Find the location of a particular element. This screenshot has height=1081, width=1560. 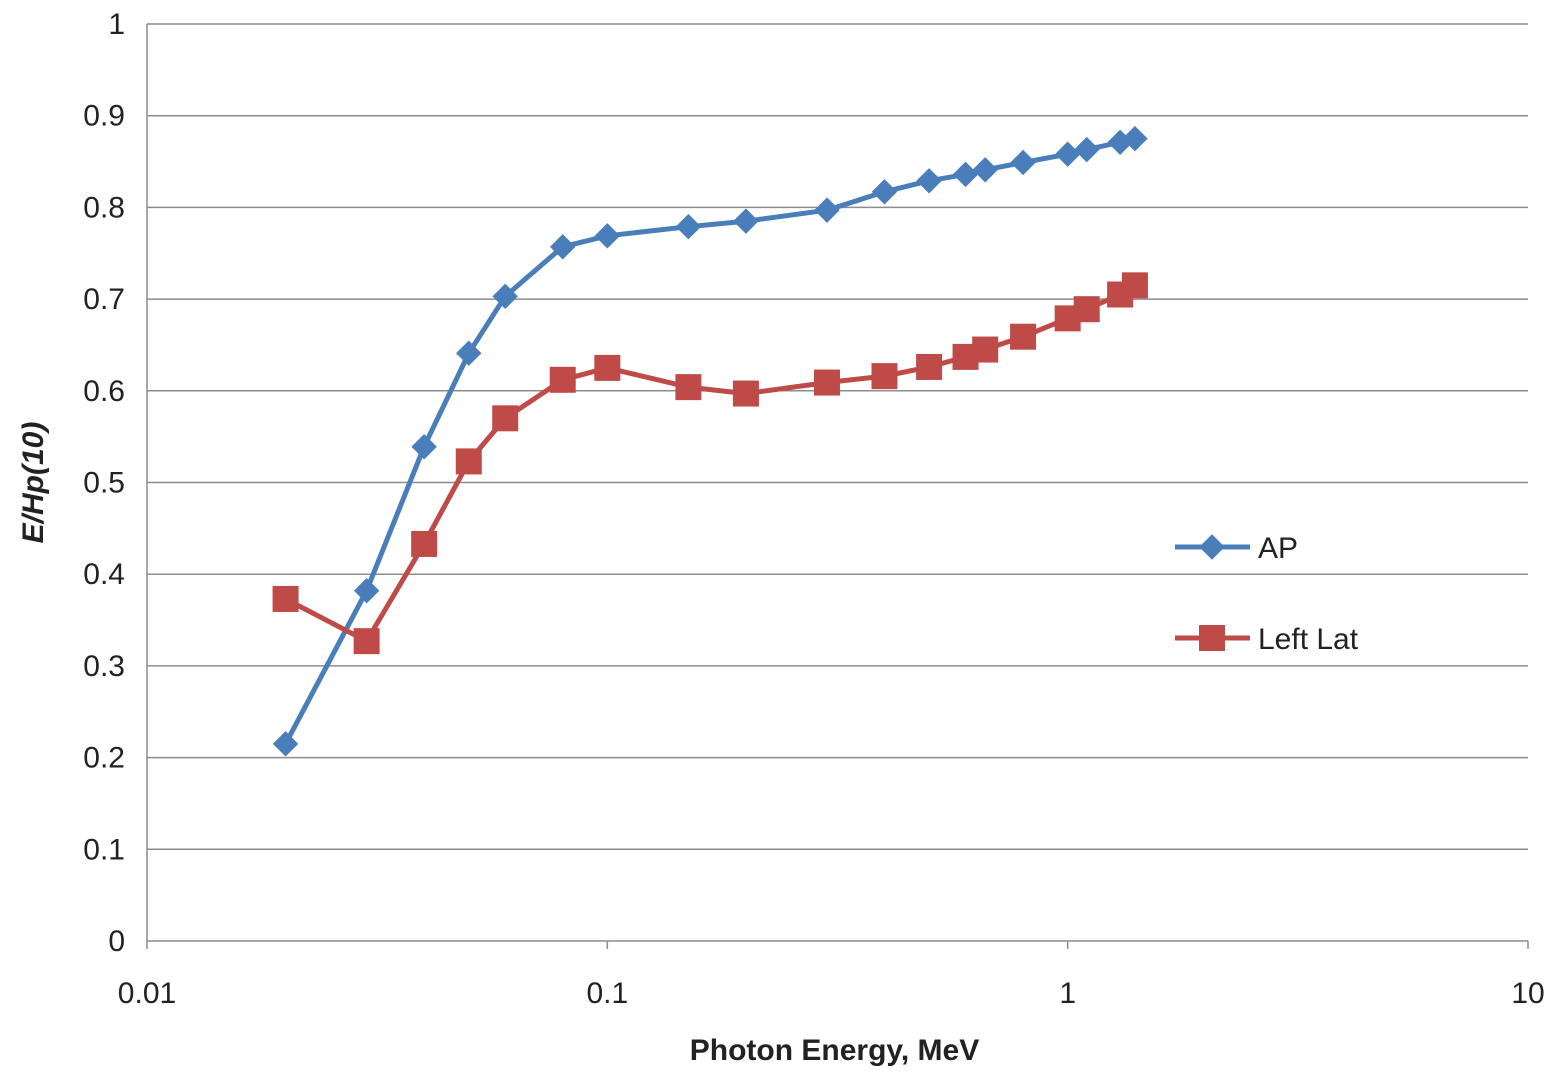

legend-label: Left Lat is located at coordinates (1308, 639).